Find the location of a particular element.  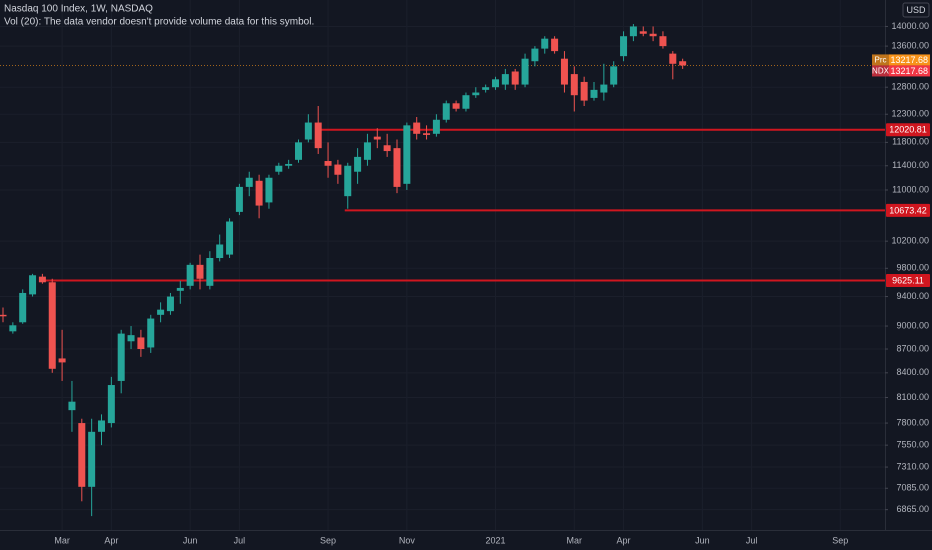

currency-label: USD is located at coordinates (916, 10).